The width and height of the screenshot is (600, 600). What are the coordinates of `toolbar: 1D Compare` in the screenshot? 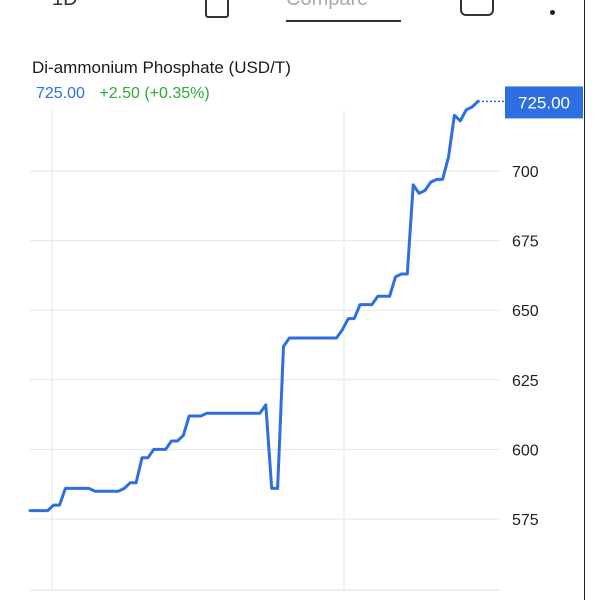 It's located at (300, 12).